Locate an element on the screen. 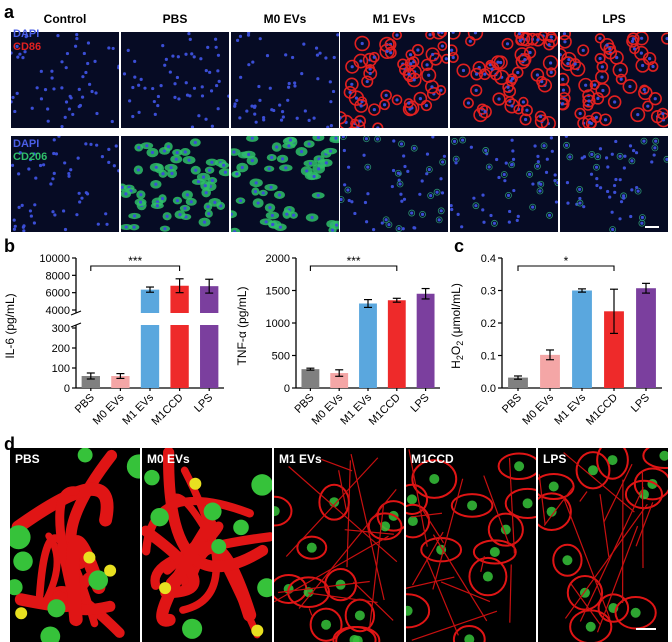 The image size is (672, 642). h2o2-xtick-label-3: M1CCD is located at coordinates (602, 410).